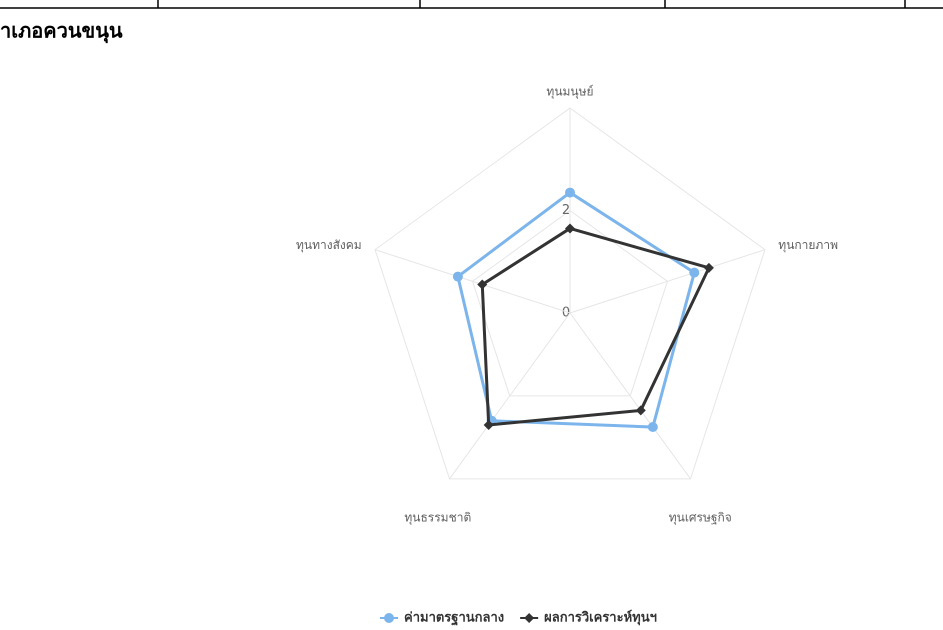 Image resolution: width=943 pixels, height=630 pixels. I want to click on y-tick-label: 0, so click(566, 313).